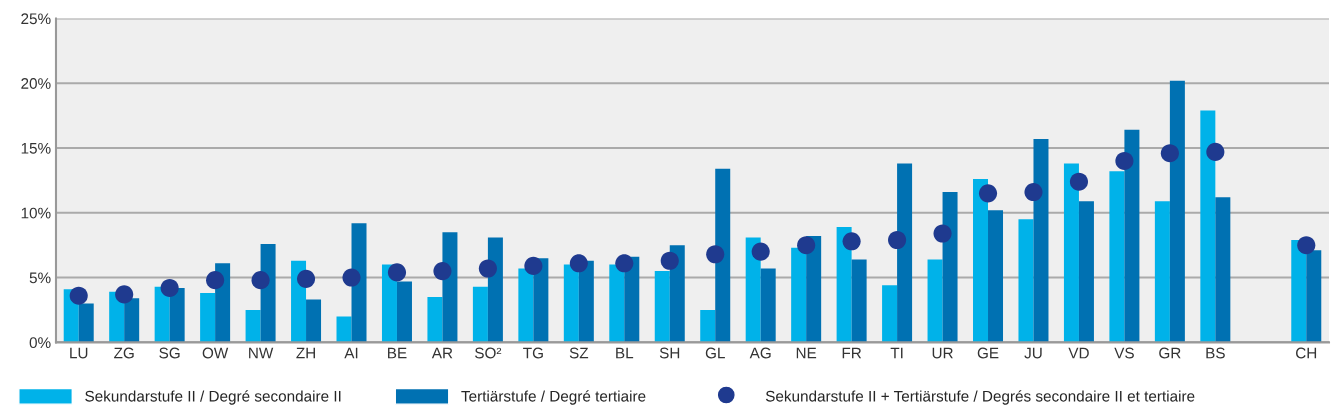 The height and width of the screenshot is (410, 1333). Describe the element at coordinates (669, 353) in the screenshot. I see `x-tick-label: SH` at that location.